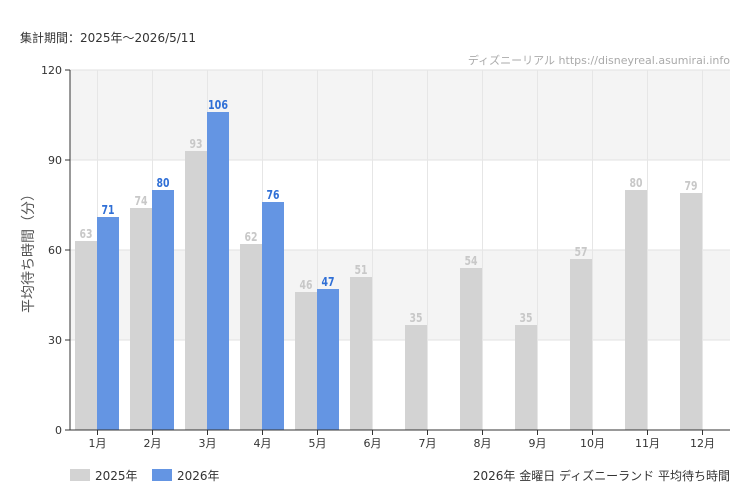  Describe the element at coordinates (55, 340) in the screenshot. I see `y-tick-label: 30` at that location.